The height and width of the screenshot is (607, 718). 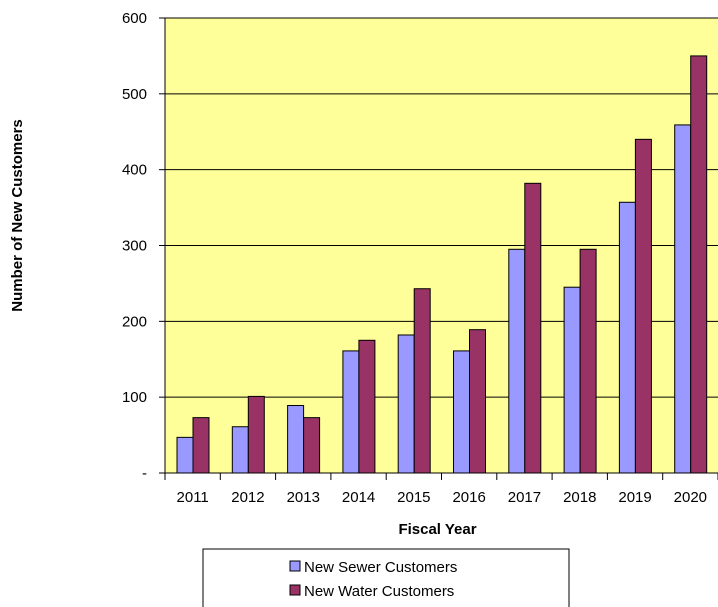 I want to click on bar-water-2019, so click(x=643, y=306).